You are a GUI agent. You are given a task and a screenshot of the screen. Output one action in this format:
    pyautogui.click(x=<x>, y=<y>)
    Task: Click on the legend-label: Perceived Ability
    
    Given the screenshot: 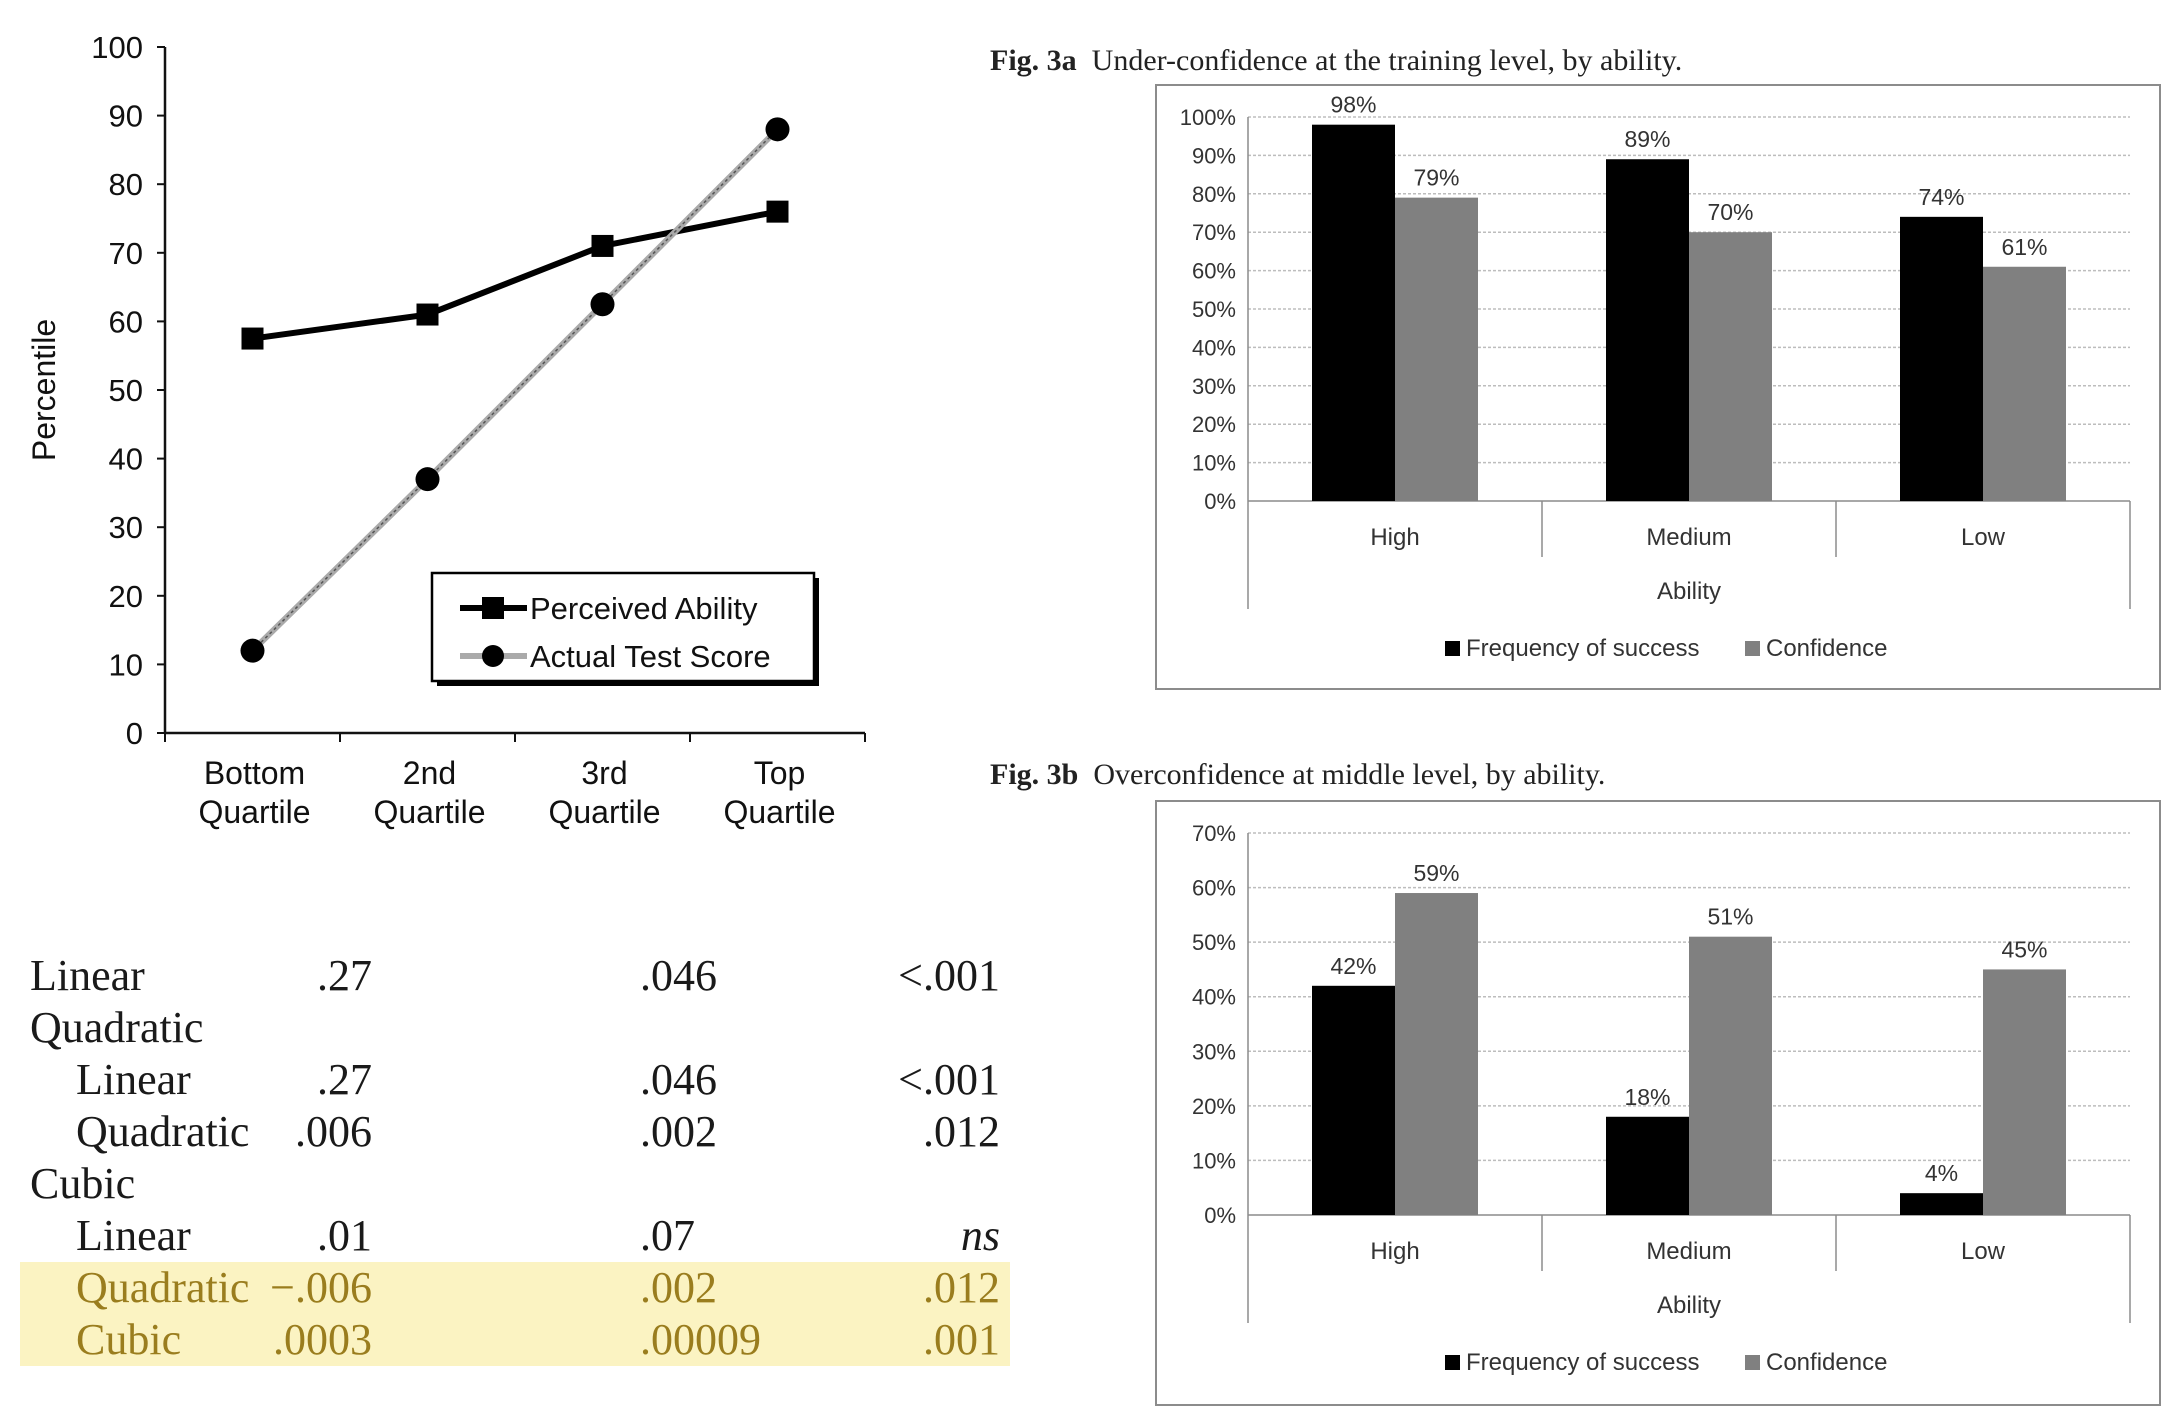 What is the action you would take?
    pyautogui.click(x=644, y=608)
    